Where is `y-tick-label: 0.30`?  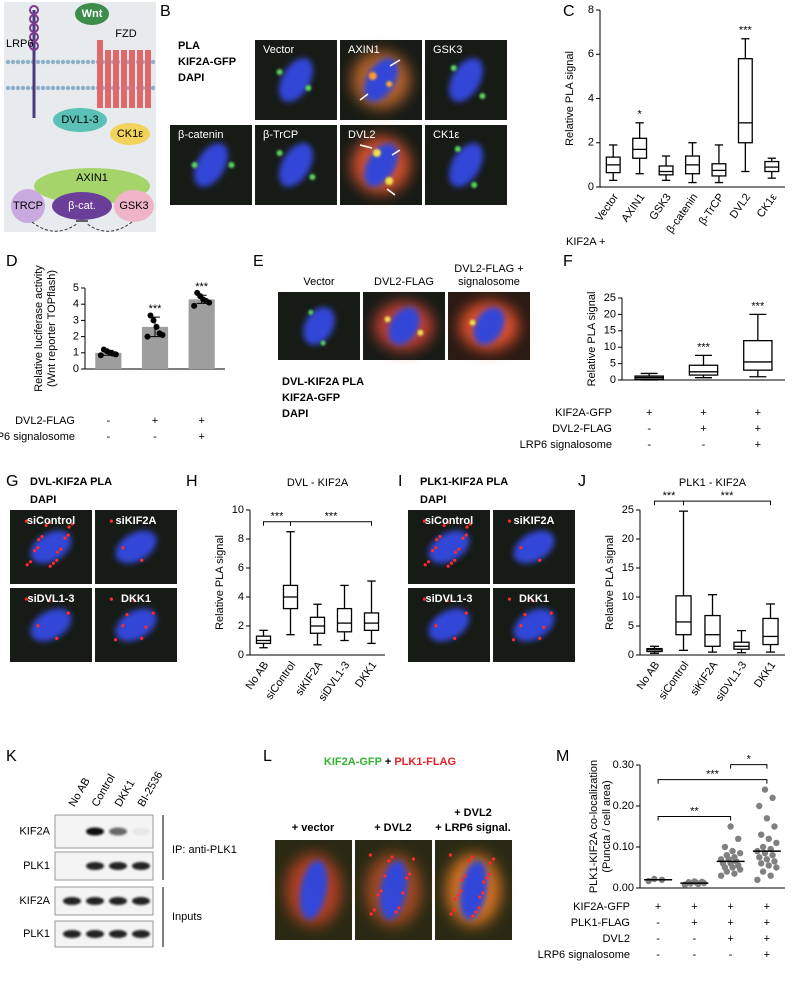
y-tick-label: 0.30 is located at coordinates (623, 765).